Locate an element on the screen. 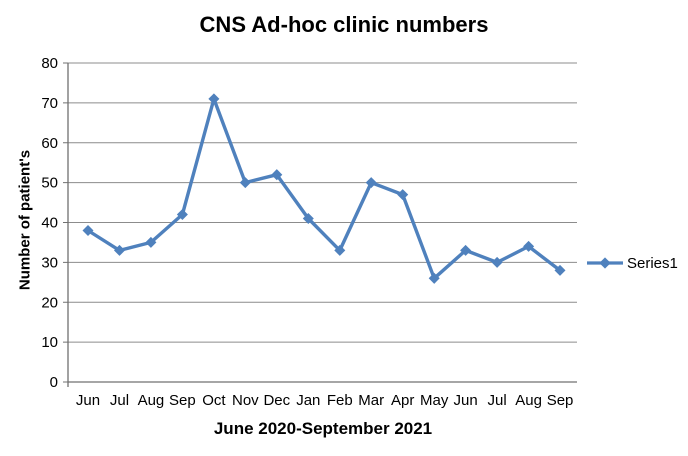 The image size is (688, 456). x-tick-label: Jan is located at coordinates (308, 400).